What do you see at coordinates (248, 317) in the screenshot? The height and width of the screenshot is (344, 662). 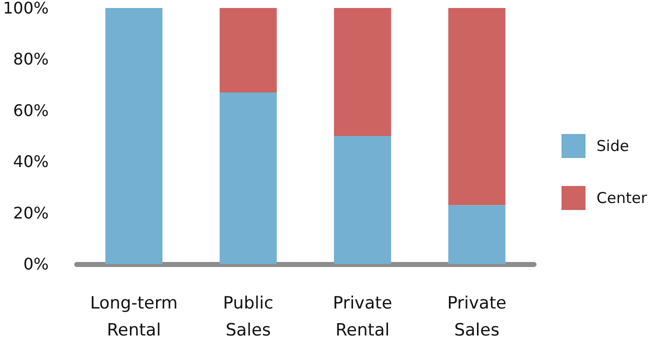 I see `x-tick-label: Public Sales` at bounding box center [248, 317].